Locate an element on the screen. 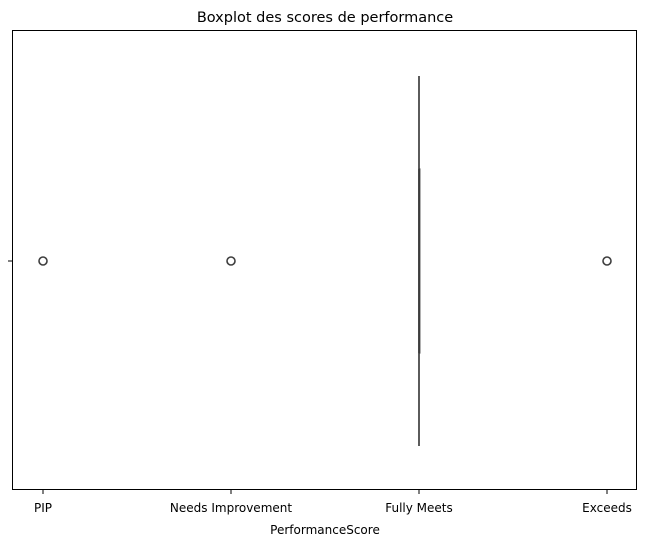 The width and height of the screenshot is (645, 545). box-group is located at coordinates (419, 261).